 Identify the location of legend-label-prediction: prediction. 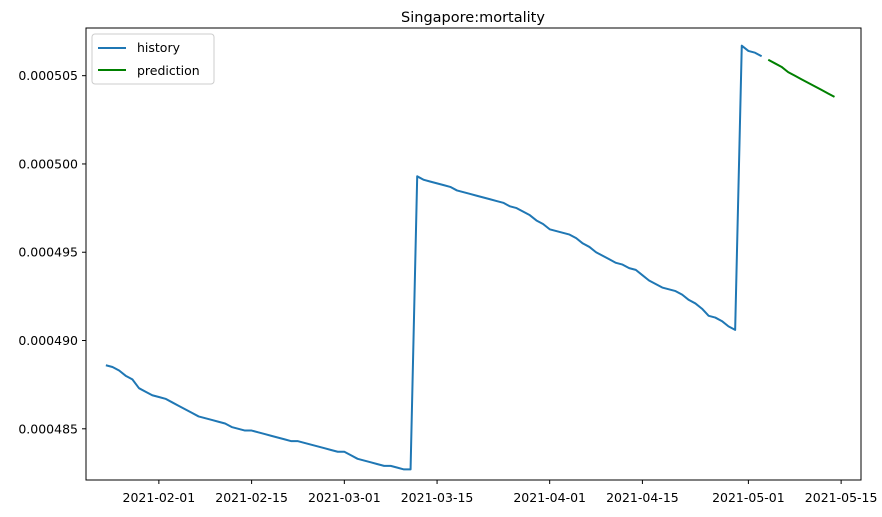
(168, 70).